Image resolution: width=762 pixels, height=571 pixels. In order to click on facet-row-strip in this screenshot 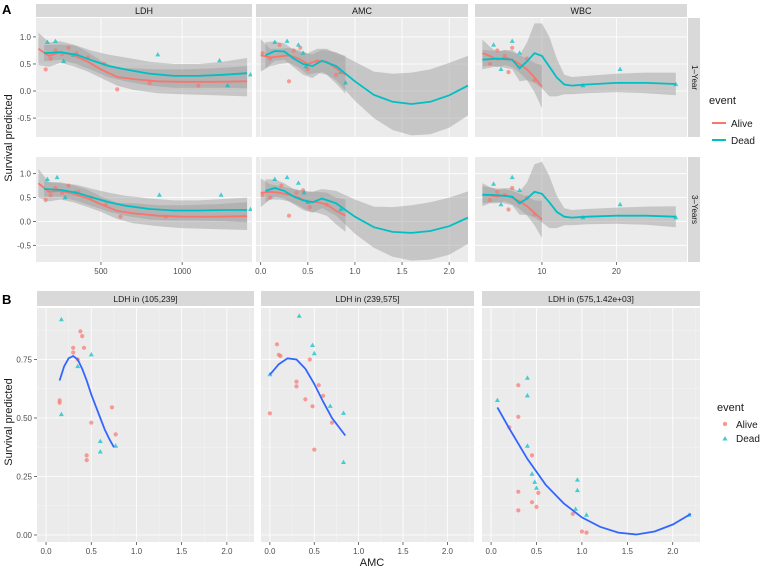, I will do `click(694, 77)`.